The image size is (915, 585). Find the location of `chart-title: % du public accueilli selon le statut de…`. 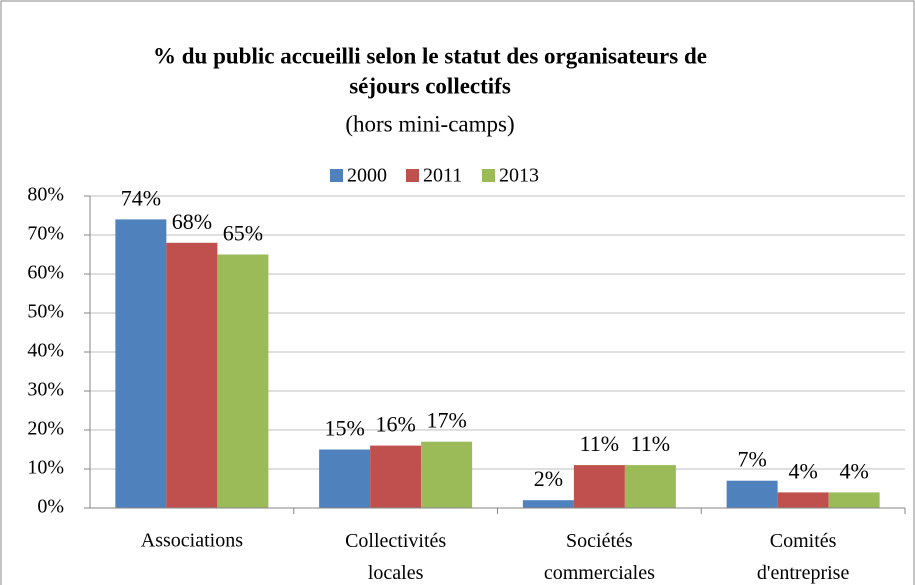

chart-title: % du public accueilli selon le statut de… is located at coordinates (430, 55).